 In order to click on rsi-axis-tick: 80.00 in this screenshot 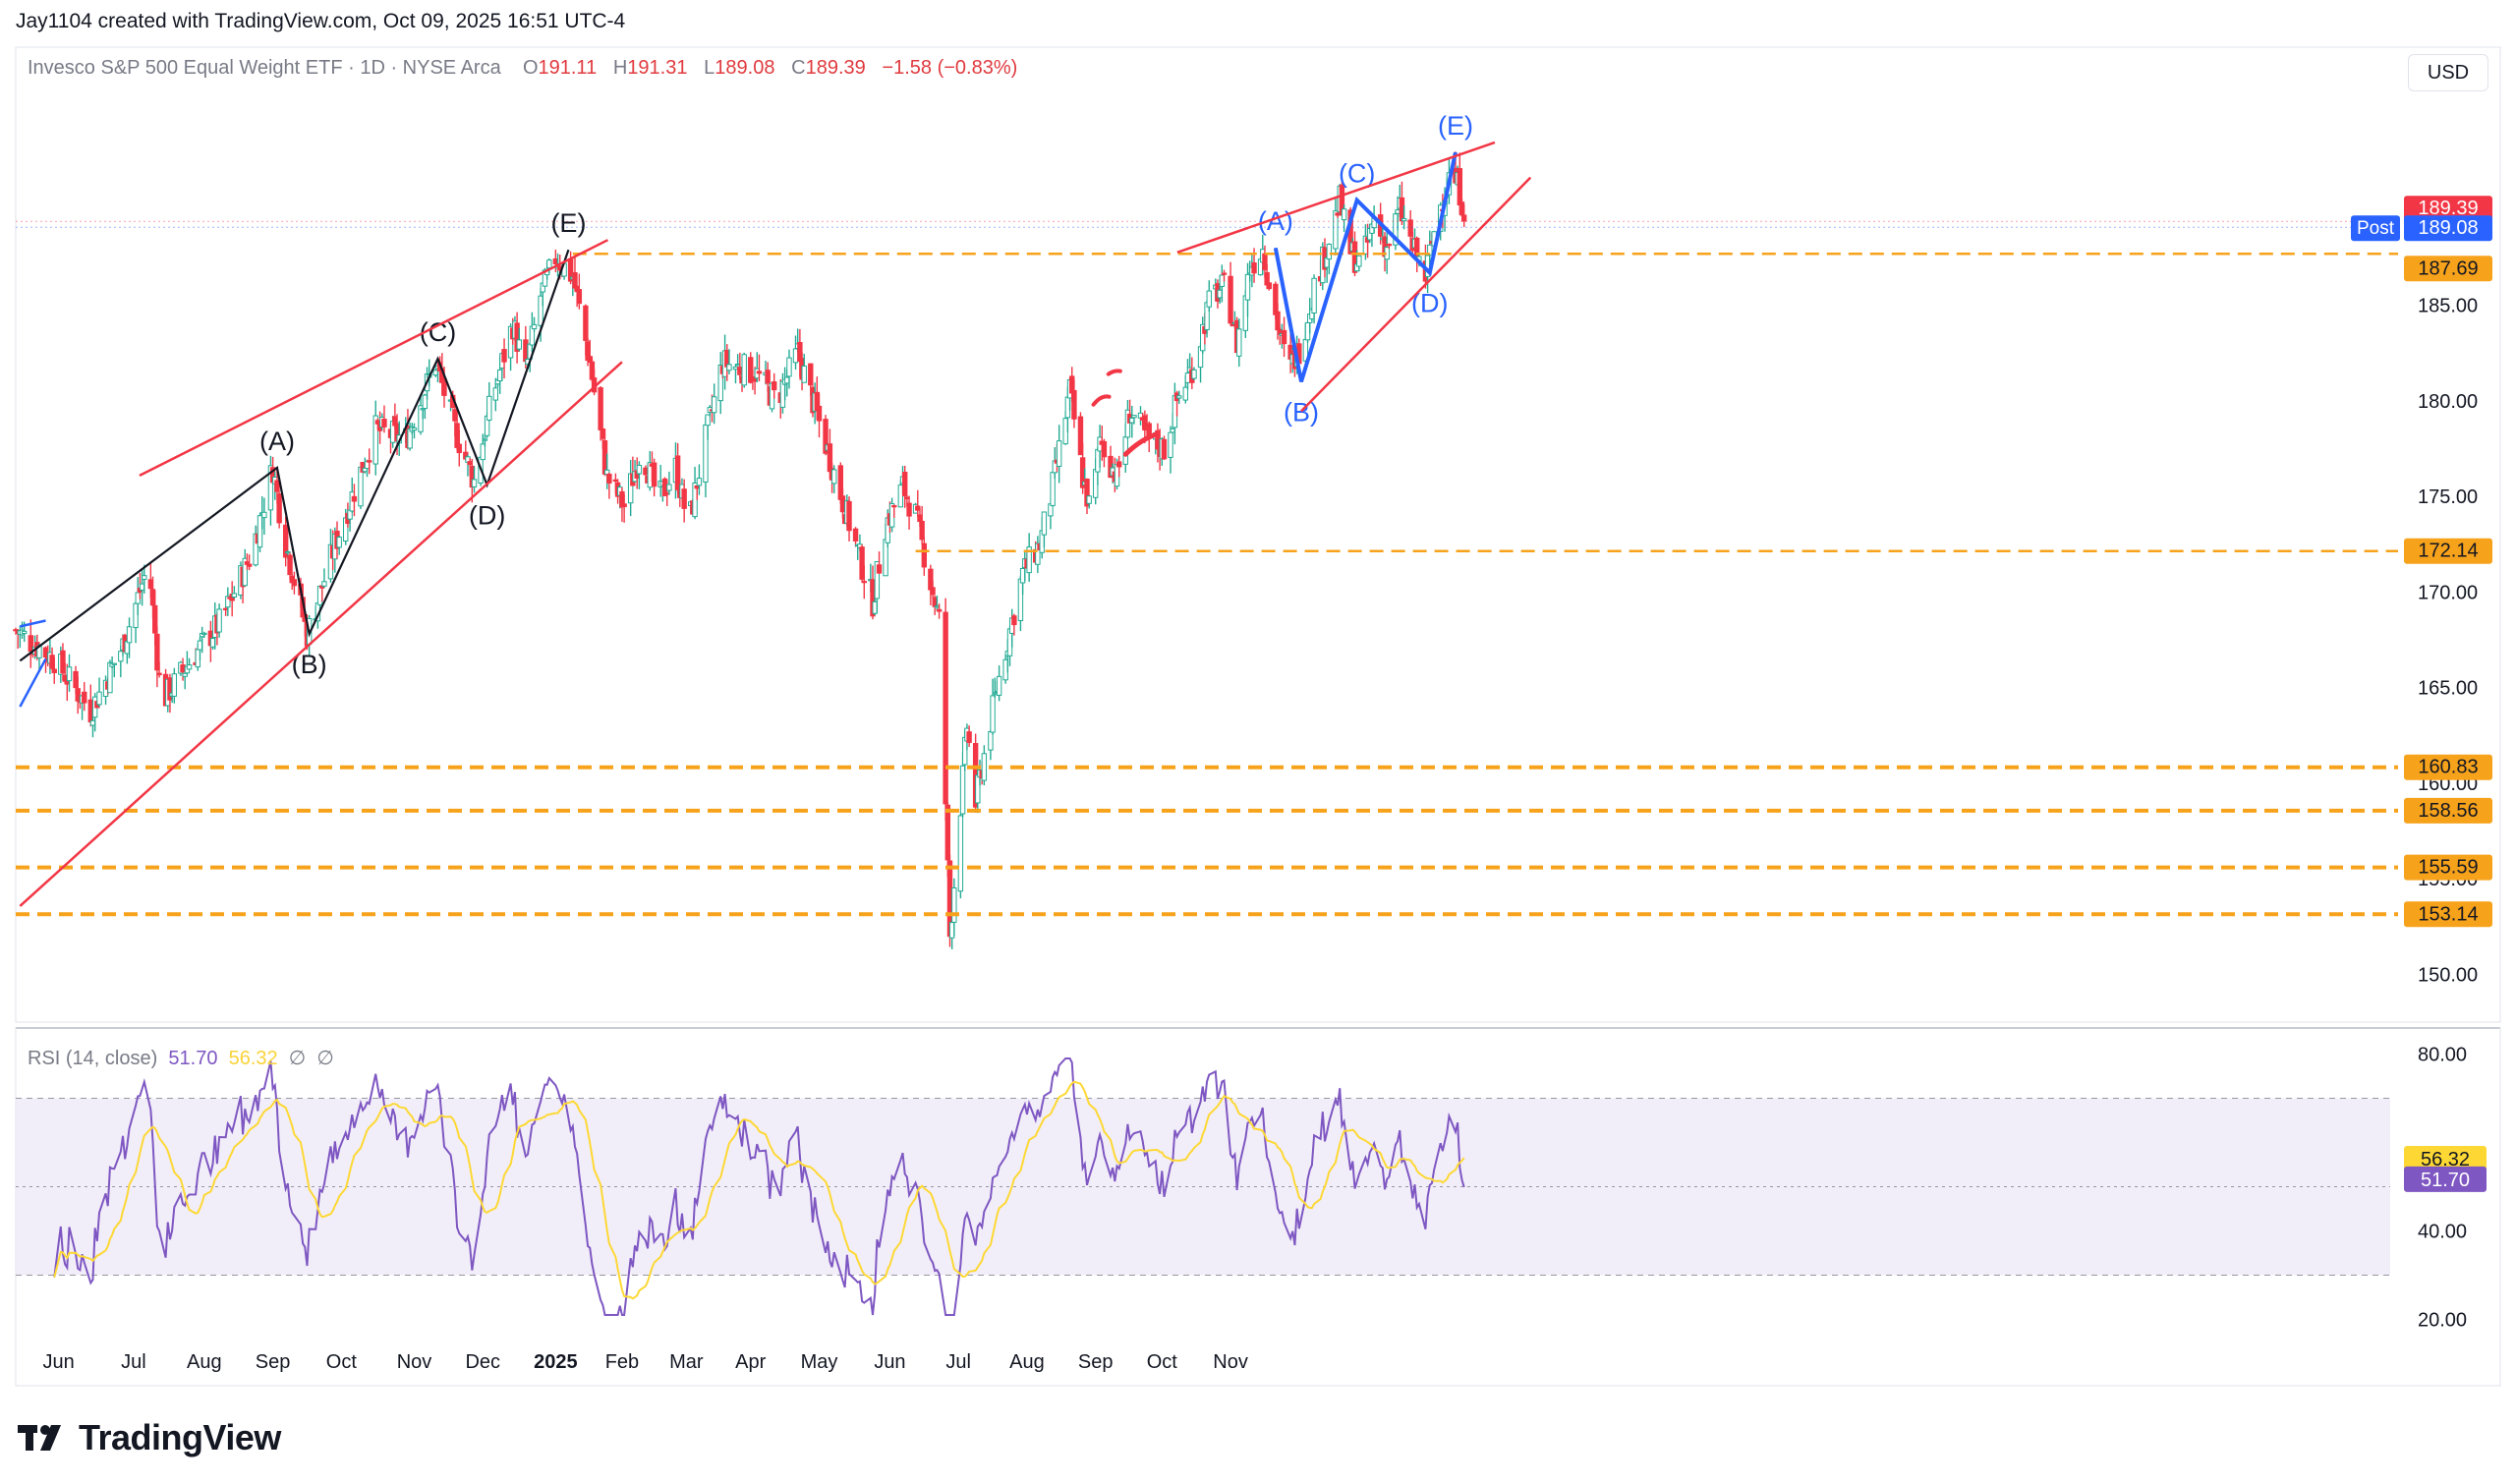, I will do `click(2442, 1055)`.